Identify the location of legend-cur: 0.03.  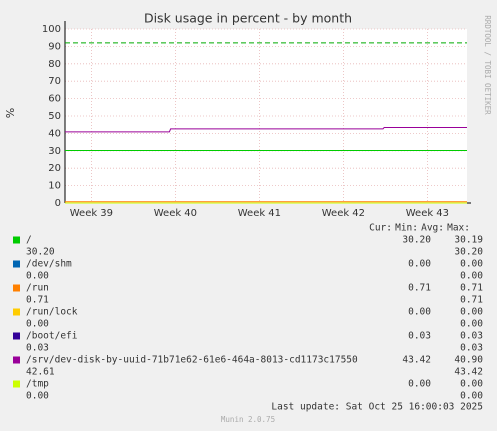
(419, 336).